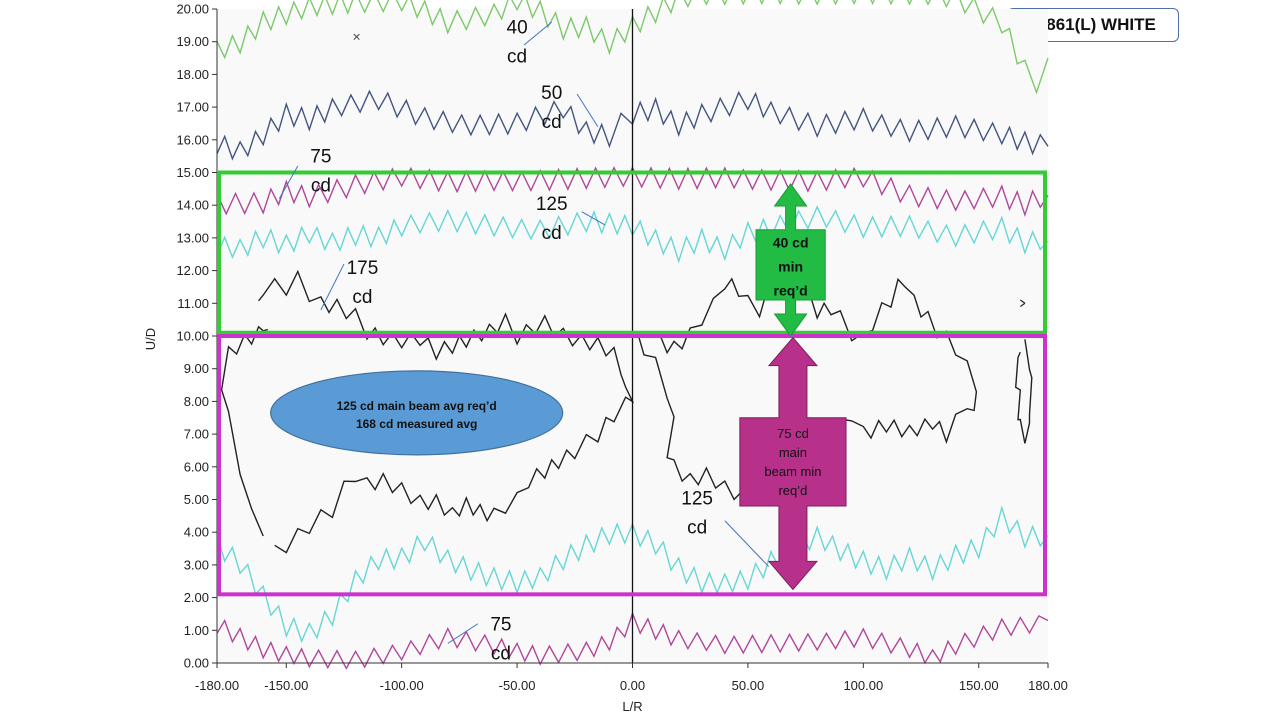 The width and height of the screenshot is (1280, 720). I want to click on y-tick-label: 7.00, so click(196, 434).